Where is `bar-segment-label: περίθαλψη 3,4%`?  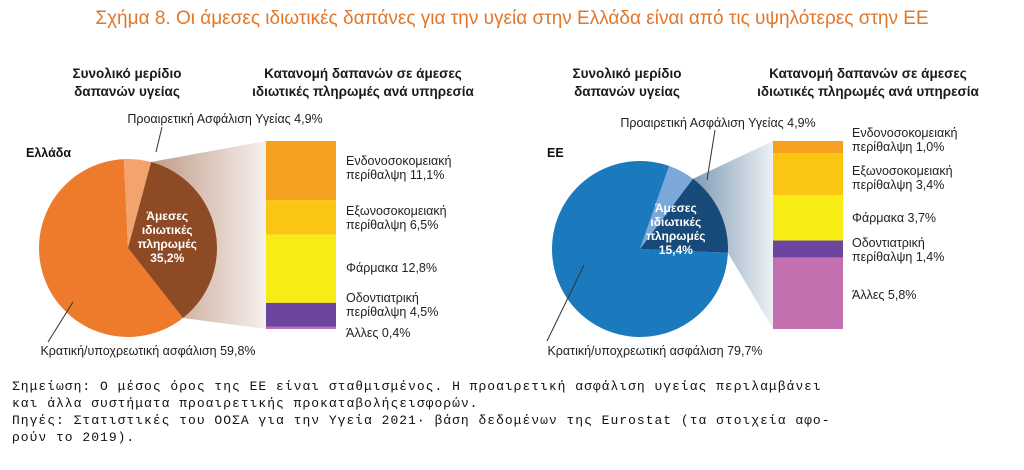 bar-segment-label: περίθαλψη 3,4% is located at coordinates (898, 185).